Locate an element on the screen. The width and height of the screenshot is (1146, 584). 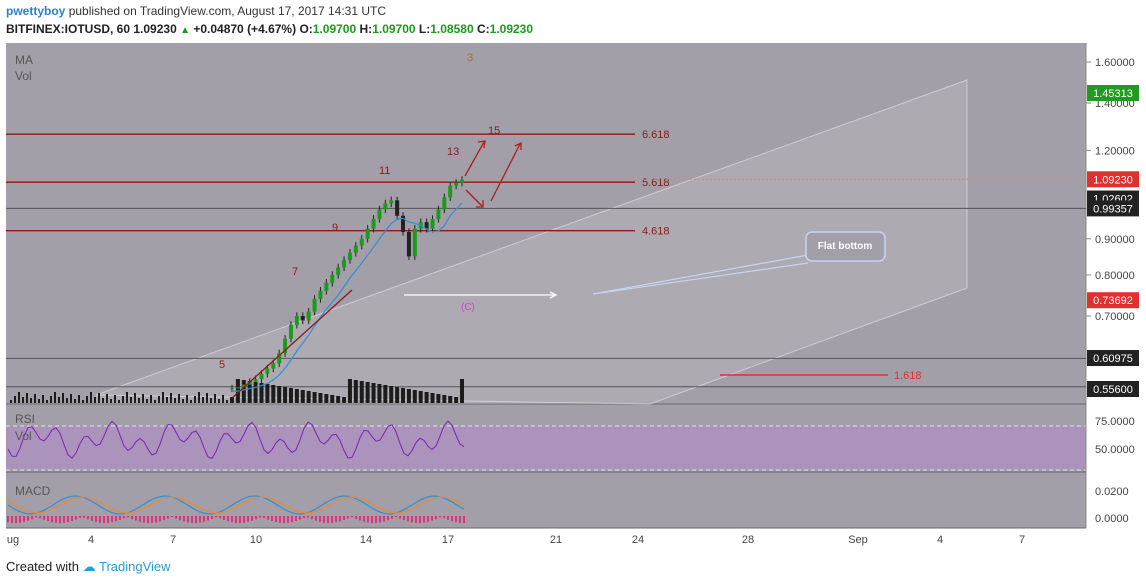
macd-group is located at coordinates (236, 509).